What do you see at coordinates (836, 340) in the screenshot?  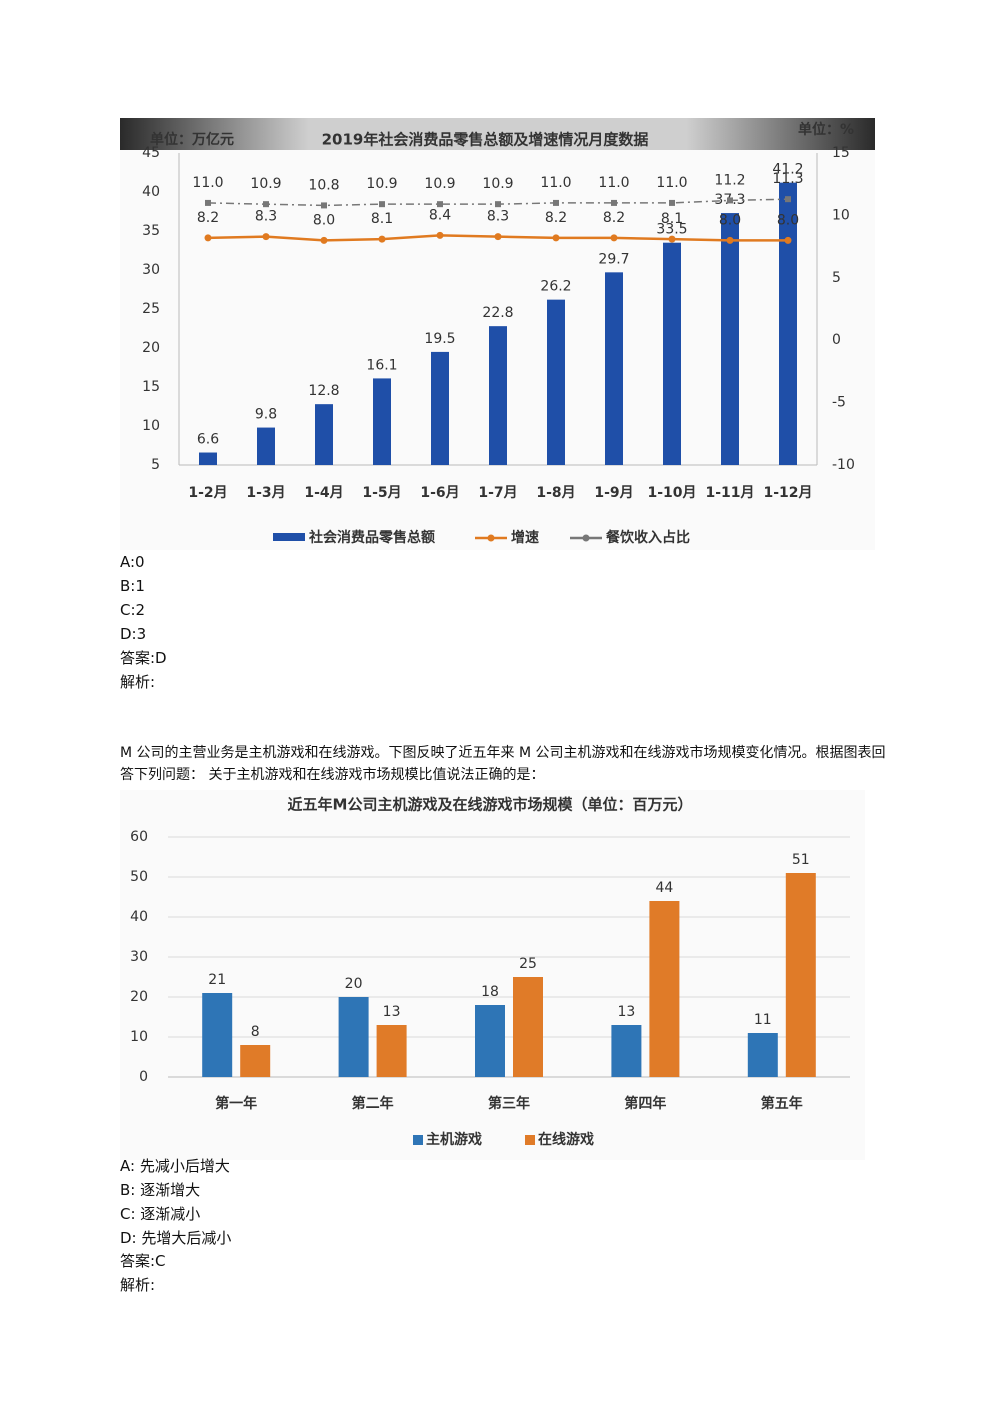 I see `y2-tick-label: 0` at bounding box center [836, 340].